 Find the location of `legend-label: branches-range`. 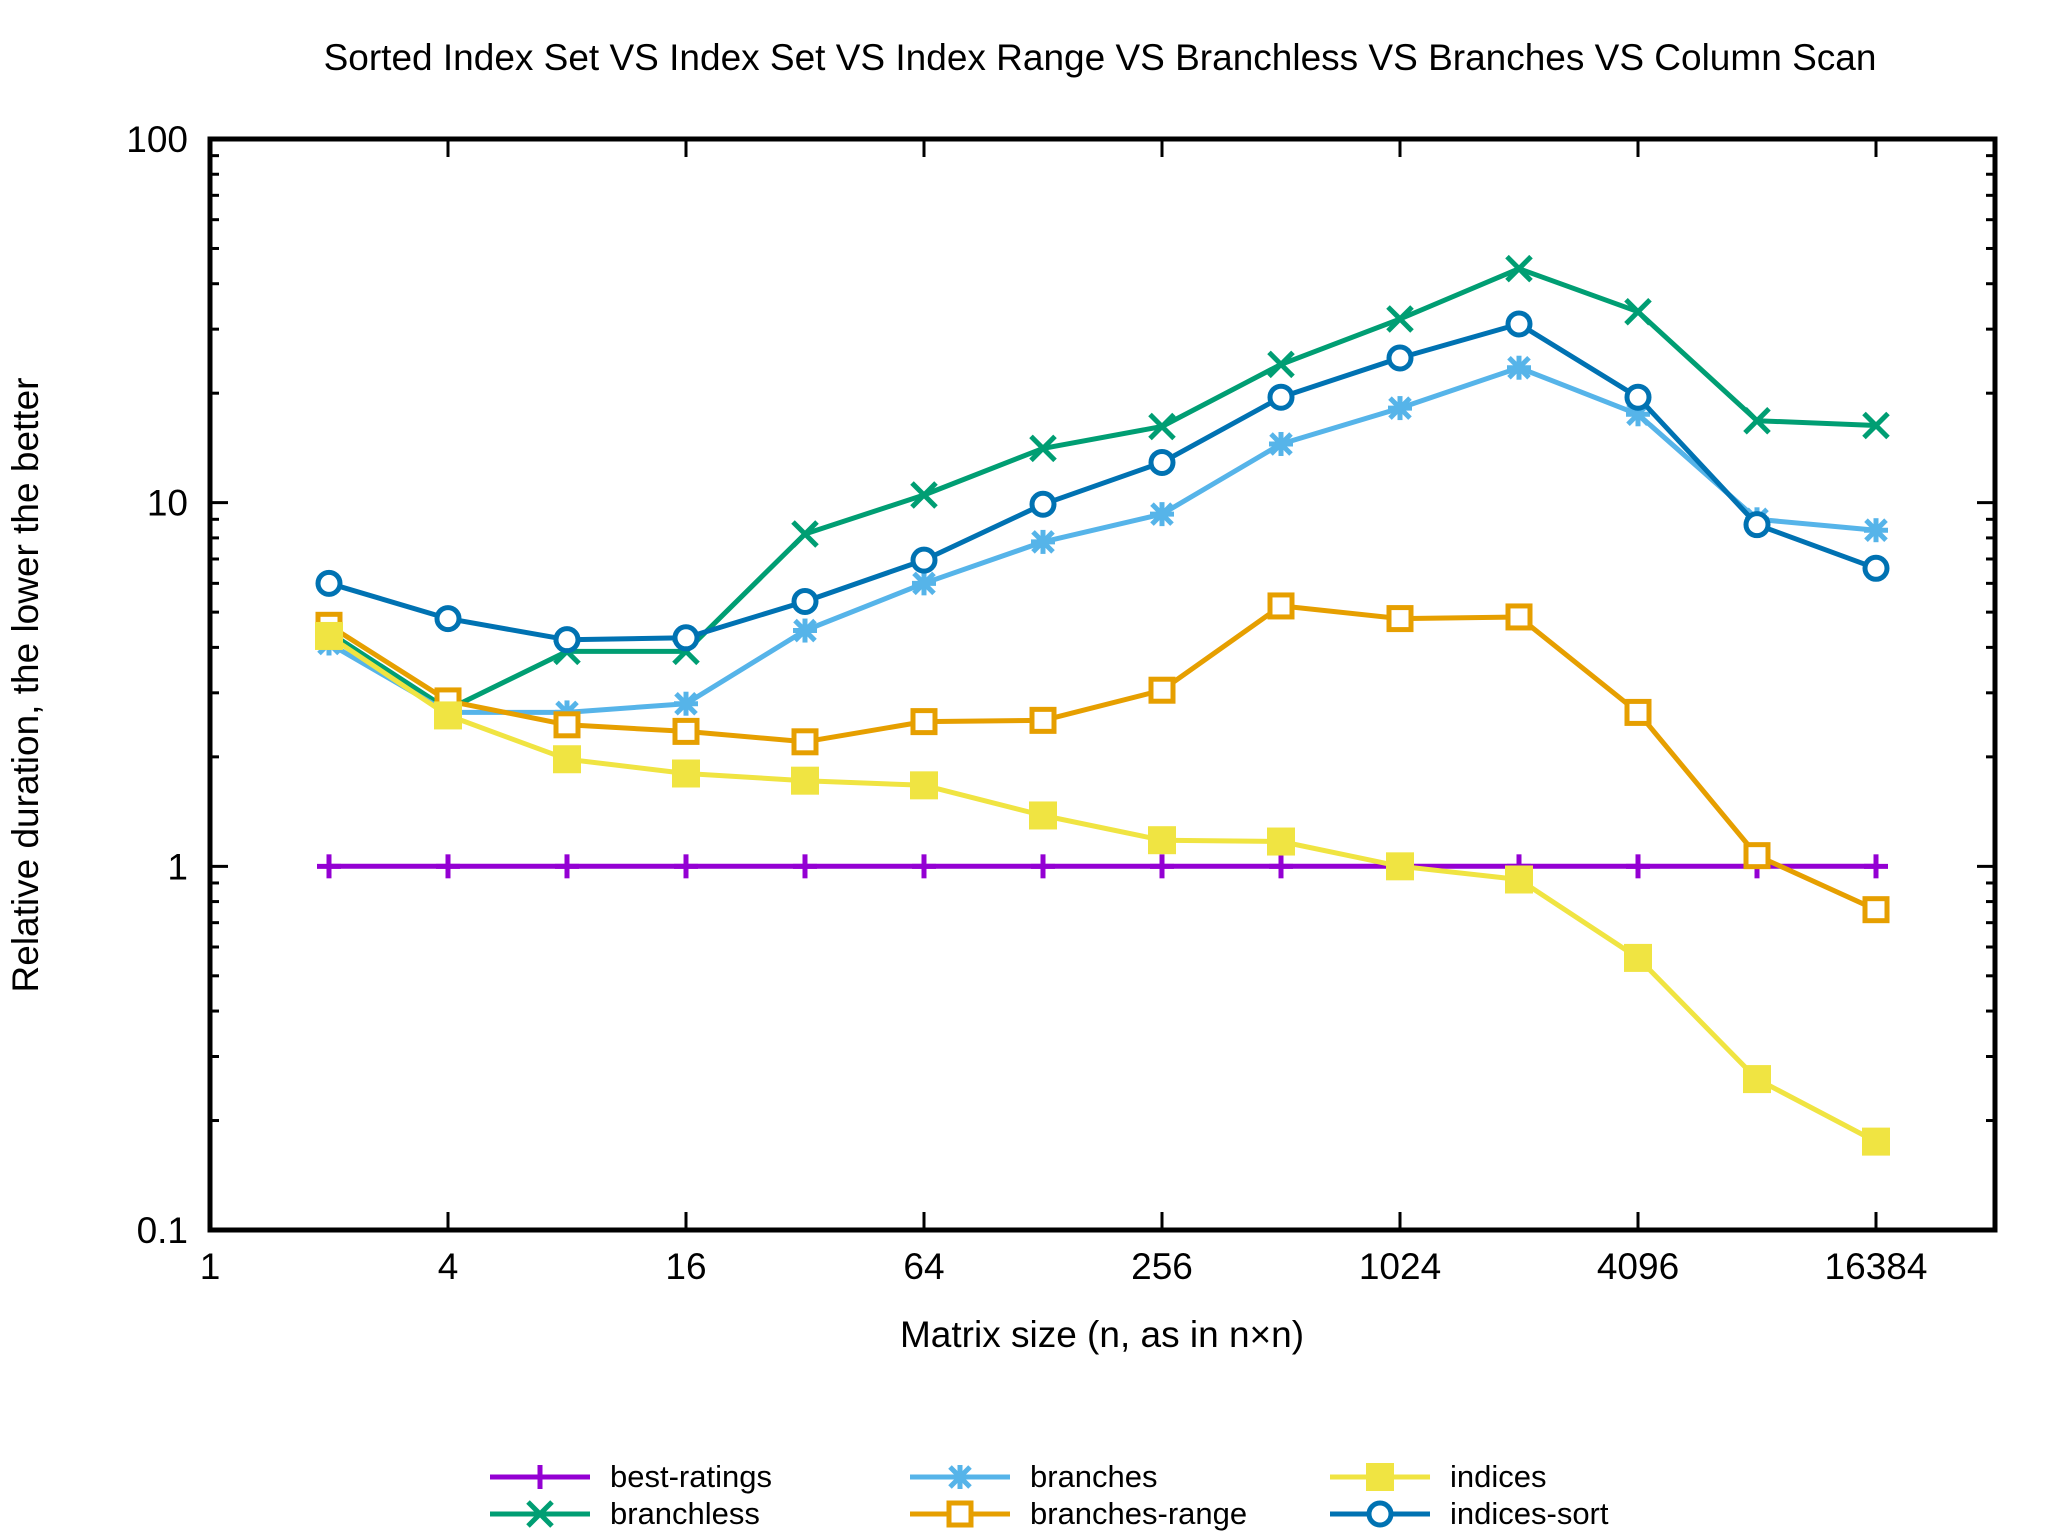

legend-label: branches-range is located at coordinates (1138, 1513).